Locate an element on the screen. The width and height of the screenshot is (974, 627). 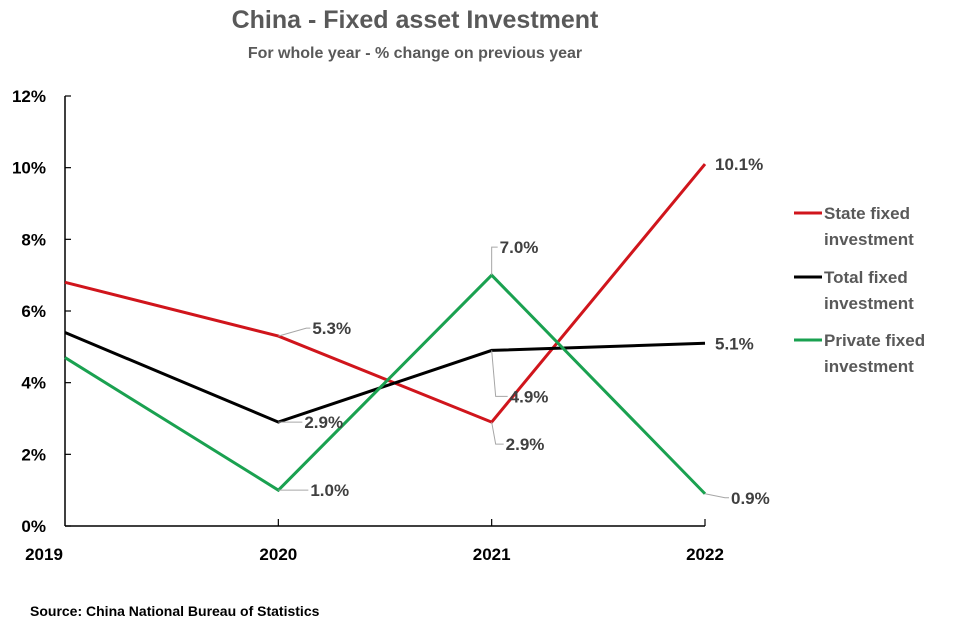
data-label-private: 1.0% is located at coordinates (329, 490).